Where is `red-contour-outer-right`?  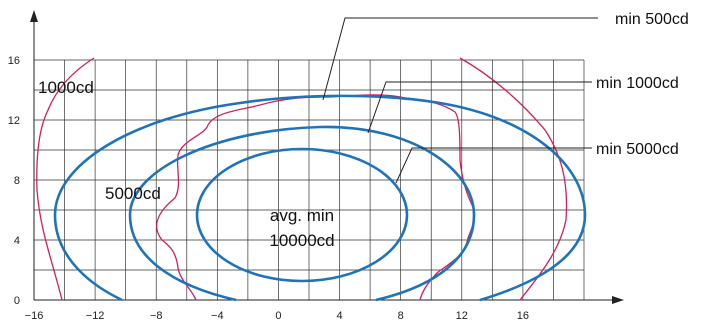 red-contour-outer-right is located at coordinates (513, 179).